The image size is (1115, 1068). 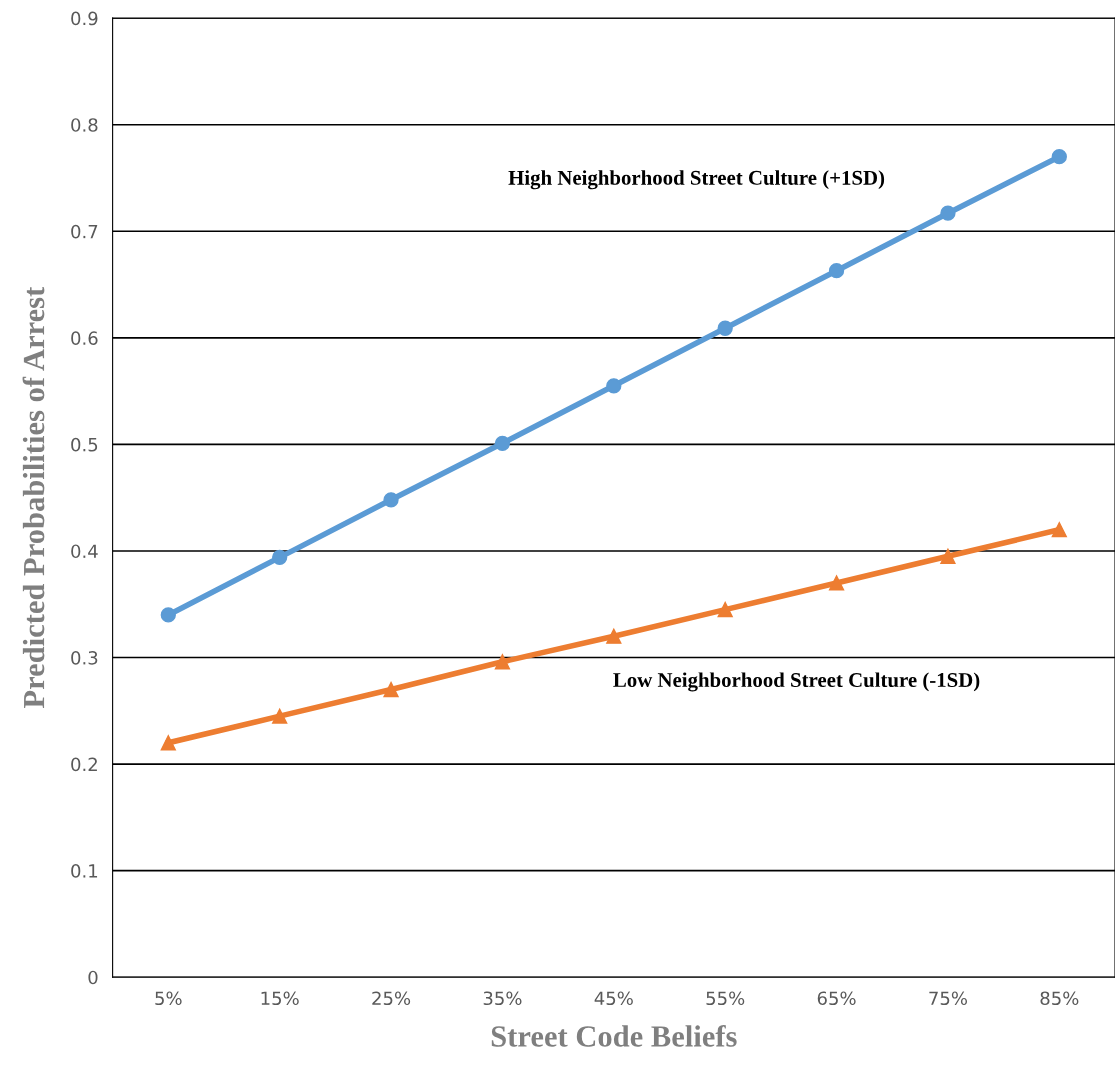 What do you see at coordinates (84, 764) in the screenshot?
I see `y-tick-label: 0.2` at bounding box center [84, 764].